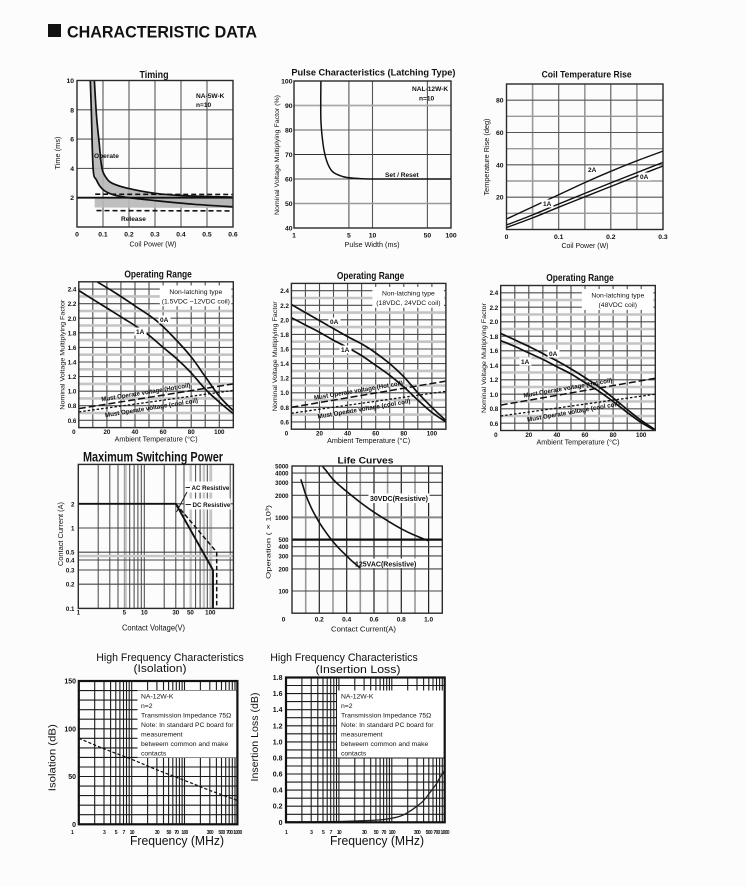 Image resolution: width=746 pixels, height=886 pixels. Describe the element at coordinates (282, 484) in the screenshot. I see `svg-text: 3000` at that location.